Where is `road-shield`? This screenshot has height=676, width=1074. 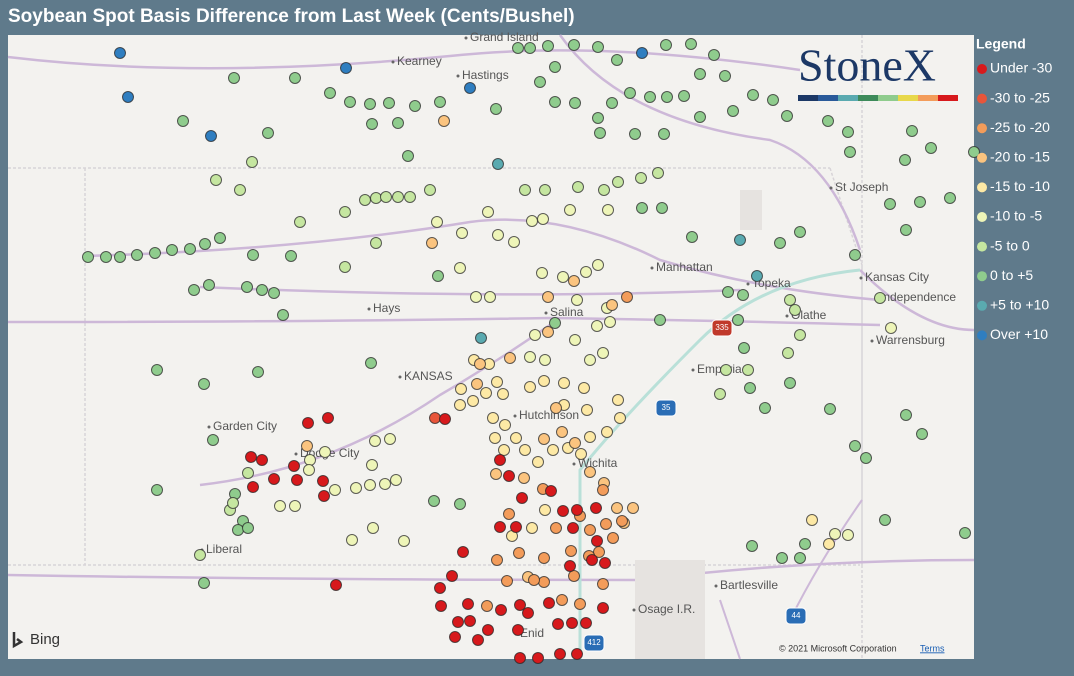 road-shield is located at coordinates (666, 408).